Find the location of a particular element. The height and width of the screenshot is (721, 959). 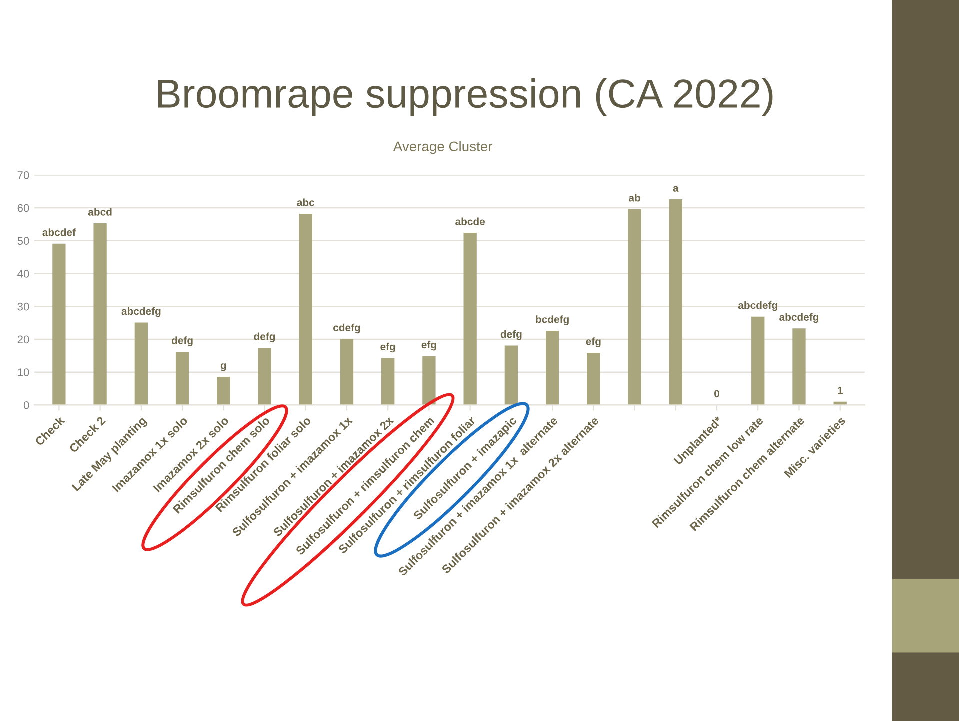

y-tick-label: 70 is located at coordinates (24, 175).